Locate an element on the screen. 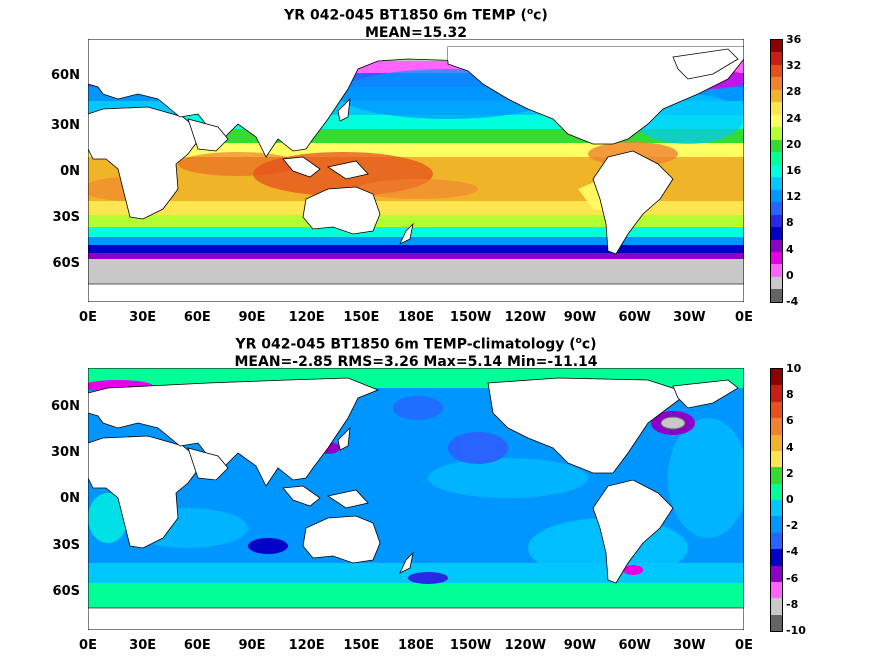 This screenshot has width=875, height=656. top-colorbar-label: 0 is located at coordinates (790, 275).